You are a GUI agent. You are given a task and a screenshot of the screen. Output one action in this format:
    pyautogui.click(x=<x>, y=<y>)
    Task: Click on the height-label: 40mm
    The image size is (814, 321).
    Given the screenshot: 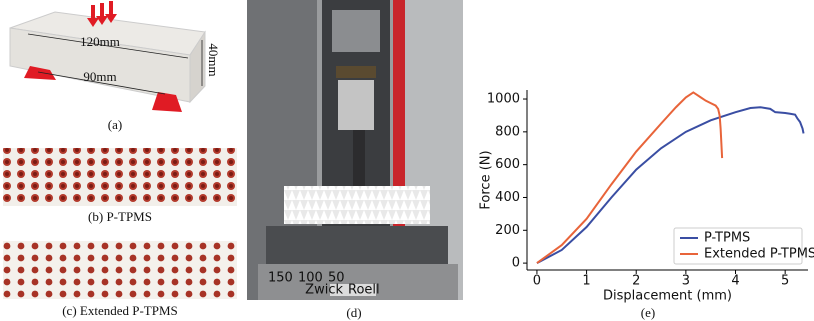 What is the action you would take?
    pyautogui.click(x=213, y=59)
    